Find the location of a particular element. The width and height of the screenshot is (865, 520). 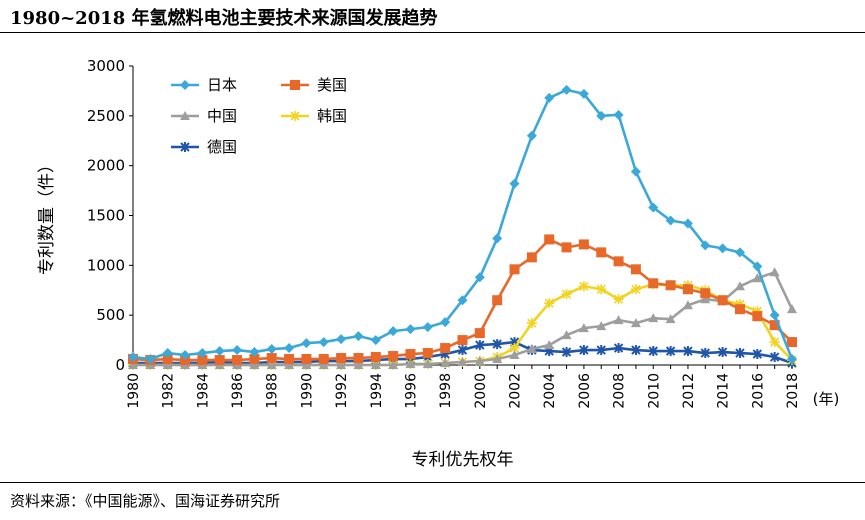

title-divider is located at coordinates (432, 32).